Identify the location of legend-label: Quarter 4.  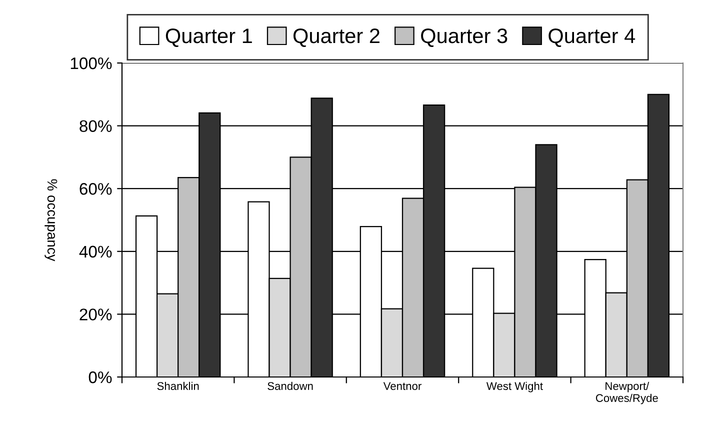
(592, 37).